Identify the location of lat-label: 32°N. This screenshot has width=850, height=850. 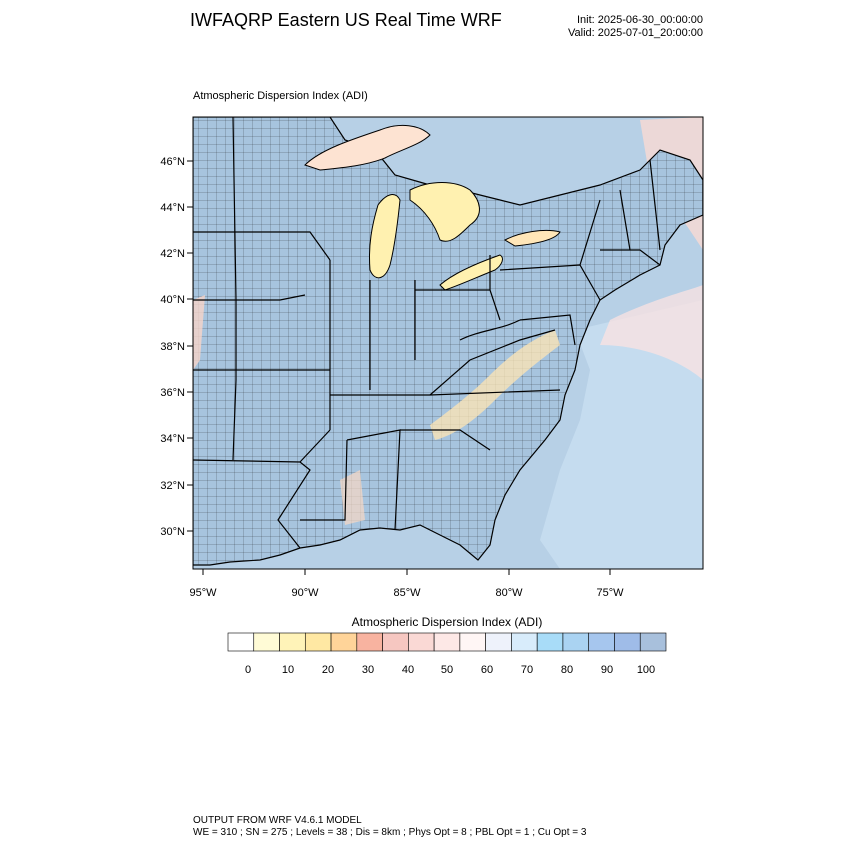
(172, 486).